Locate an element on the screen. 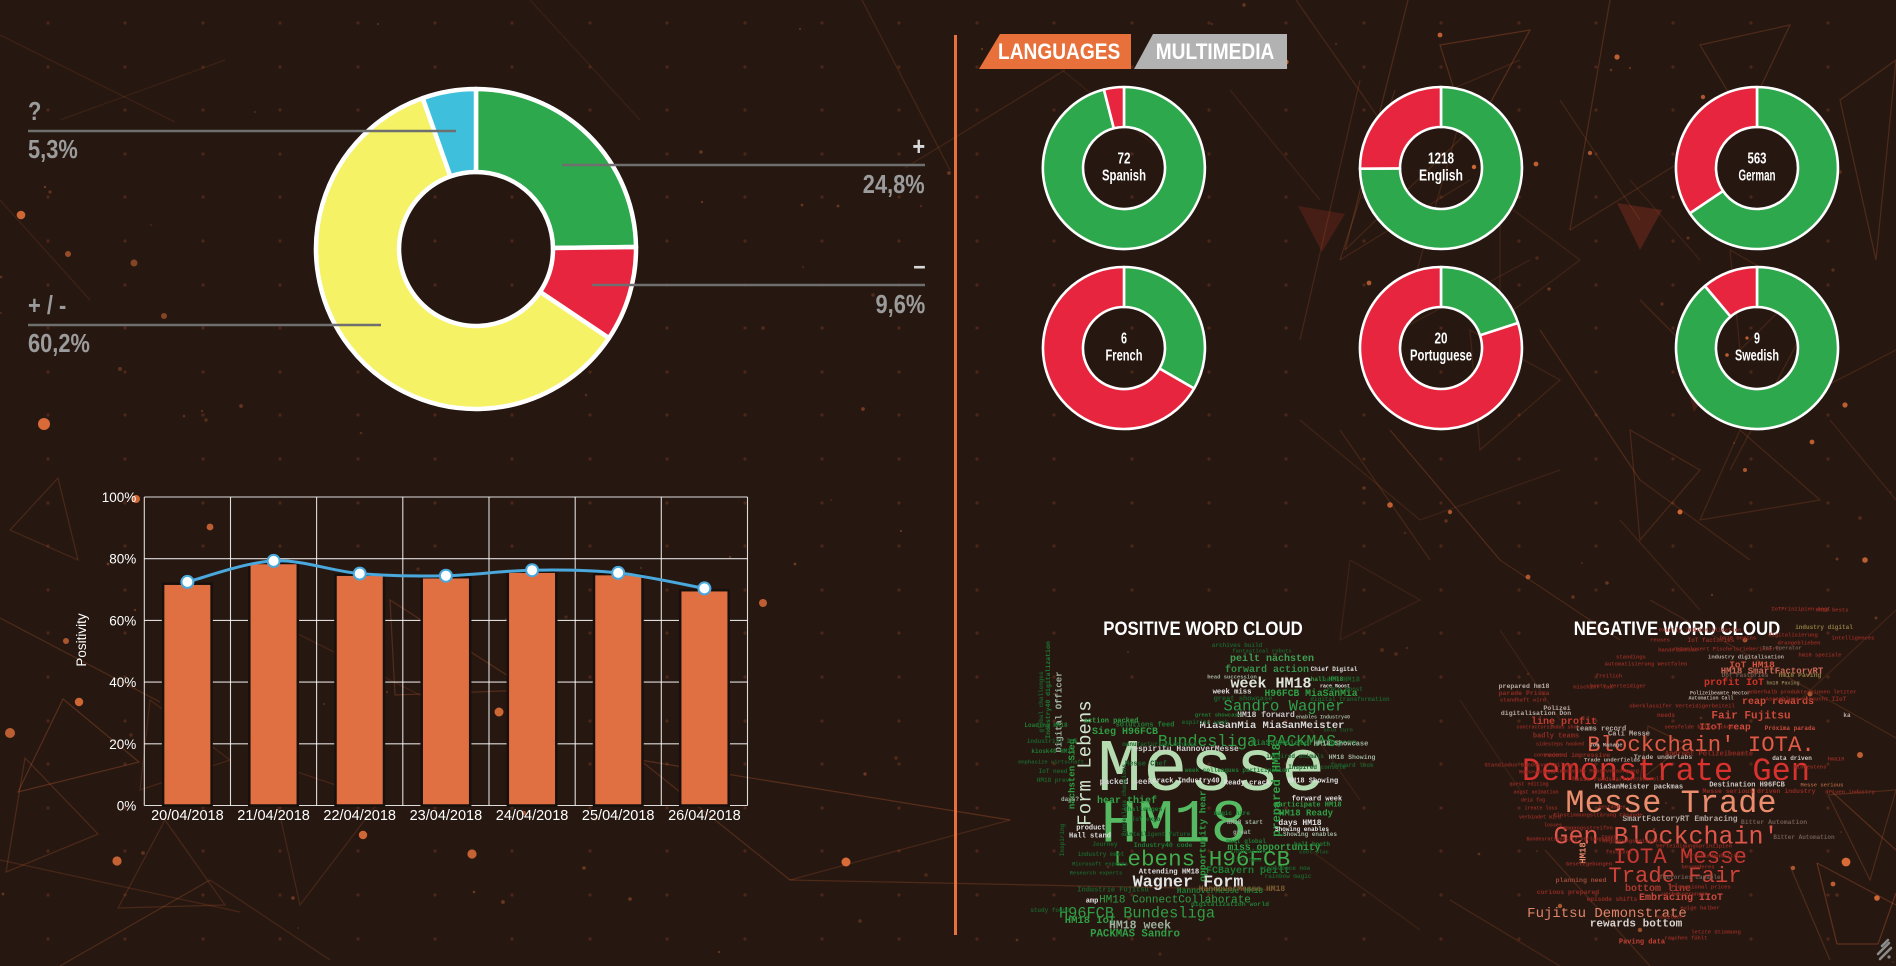  svg-text: 40% is located at coordinates (122, 682).